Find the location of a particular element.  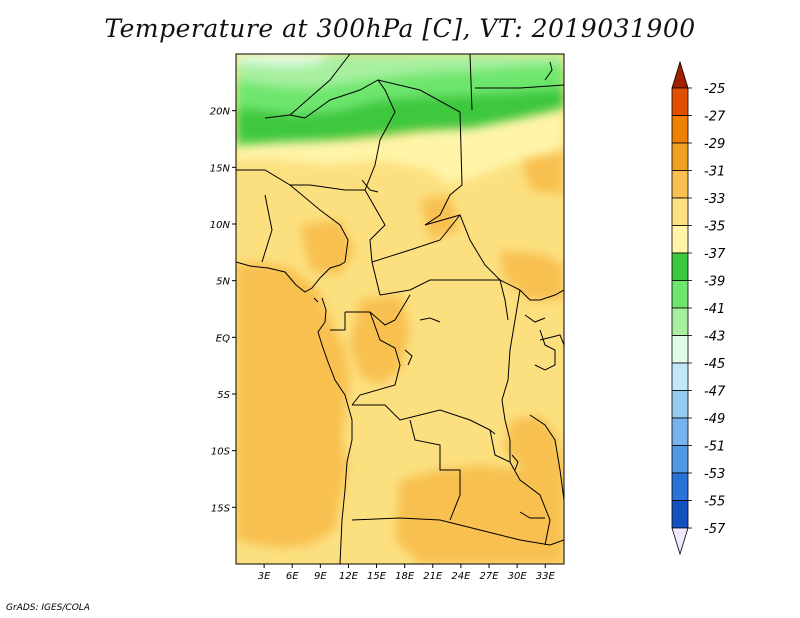

colorbar-bottom-triangle is located at coordinates (680, 541).